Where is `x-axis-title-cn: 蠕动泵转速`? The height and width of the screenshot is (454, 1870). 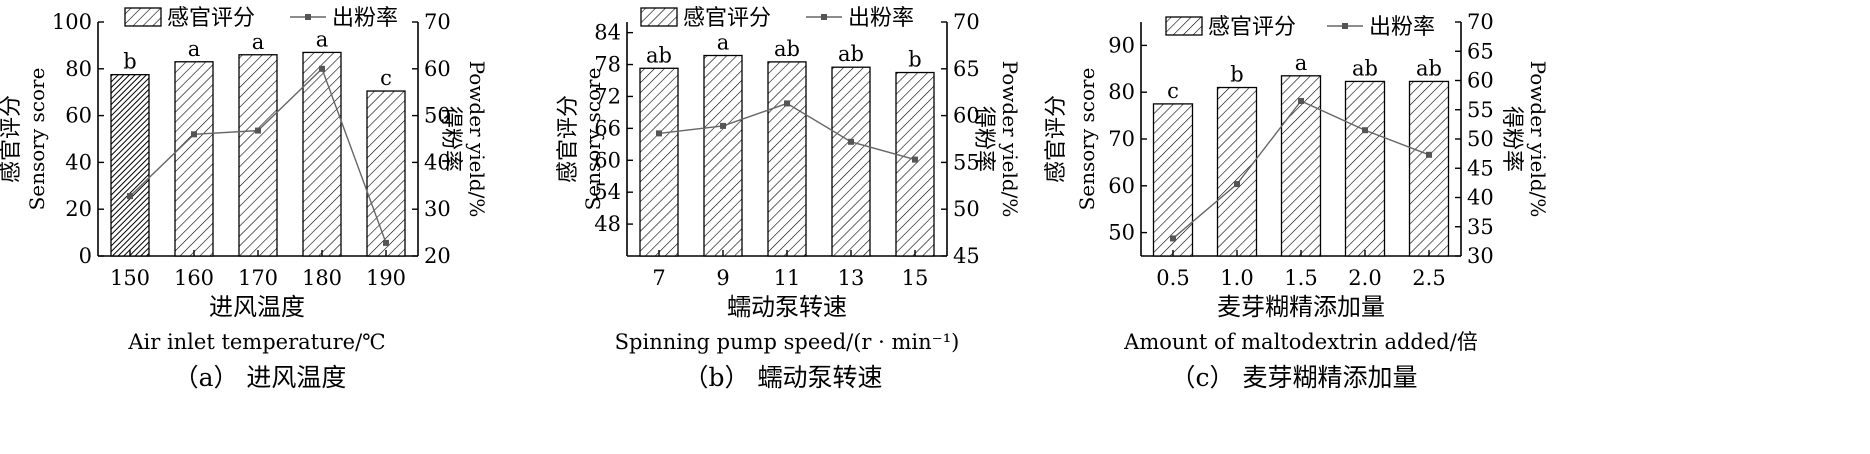
x-axis-title-cn: 蠕动泵转速 is located at coordinates (787, 307).